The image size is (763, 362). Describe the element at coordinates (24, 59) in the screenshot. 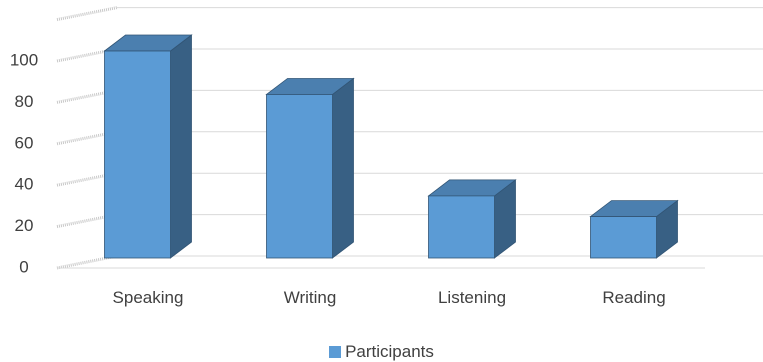

I see `y-tick-label: 100` at that location.